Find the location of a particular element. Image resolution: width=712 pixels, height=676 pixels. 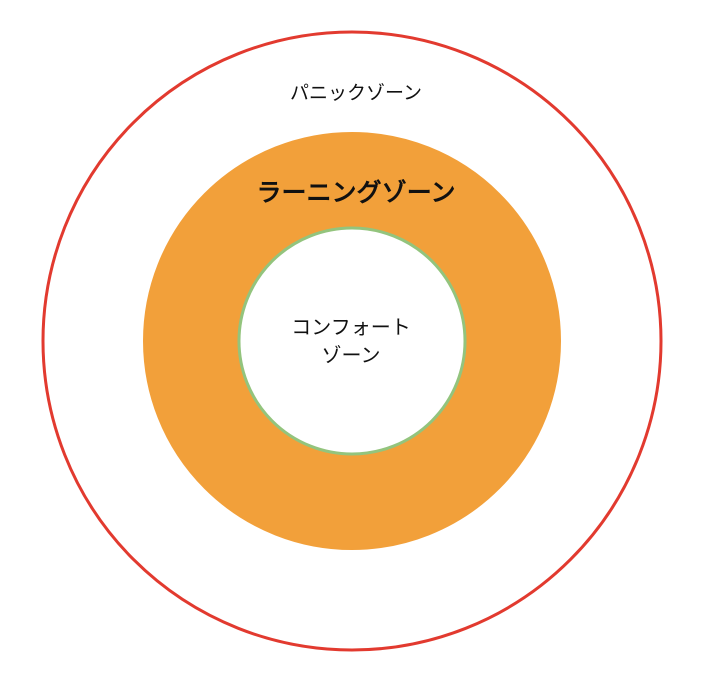

comfort-zone-label: コンフォート ゾーン is located at coordinates (351, 341).